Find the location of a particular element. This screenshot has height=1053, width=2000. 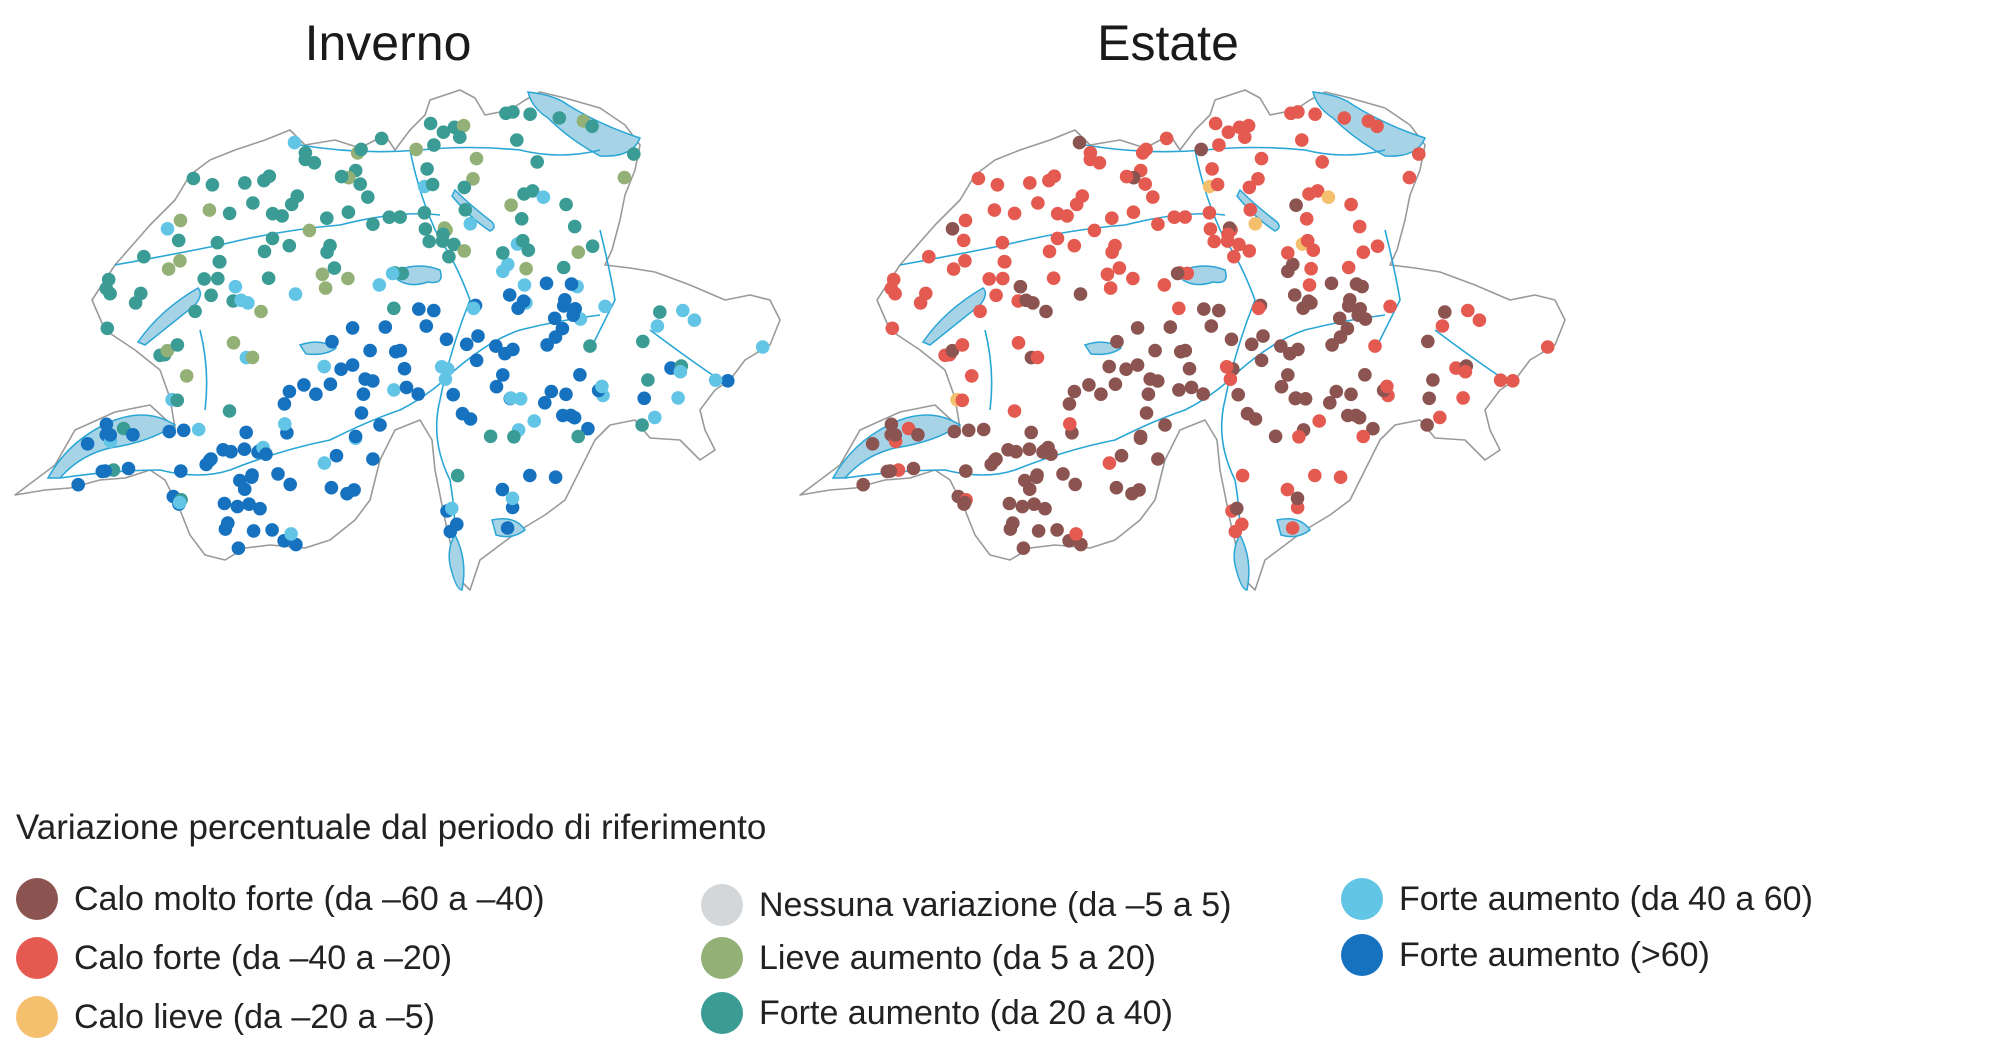

legend-label: Forte aumento (da 20 a 40) is located at coordinates (966, 1012).